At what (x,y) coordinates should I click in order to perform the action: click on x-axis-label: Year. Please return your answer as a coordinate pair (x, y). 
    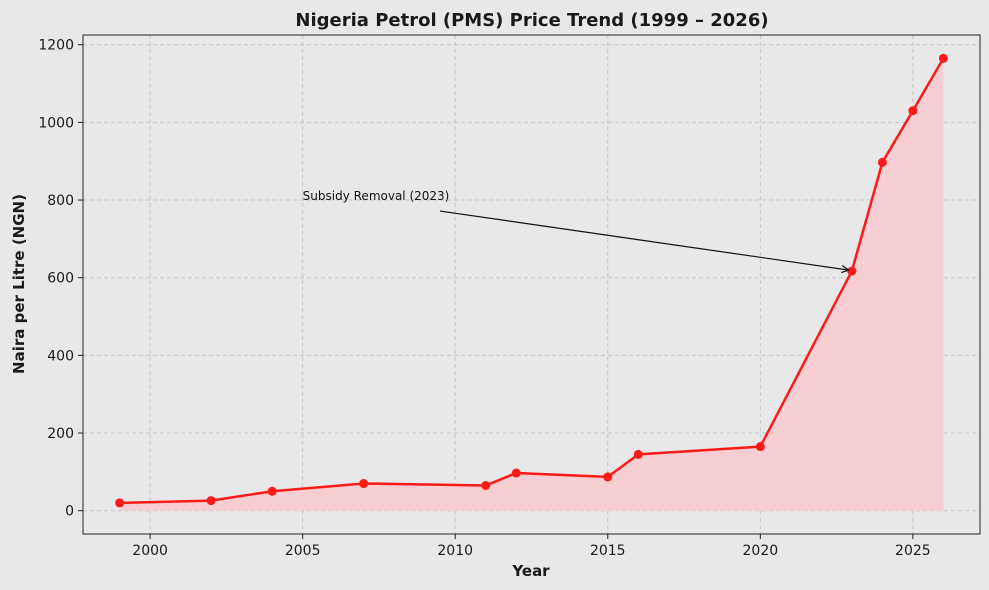
    Looking at the image, I should click on (530, 571).